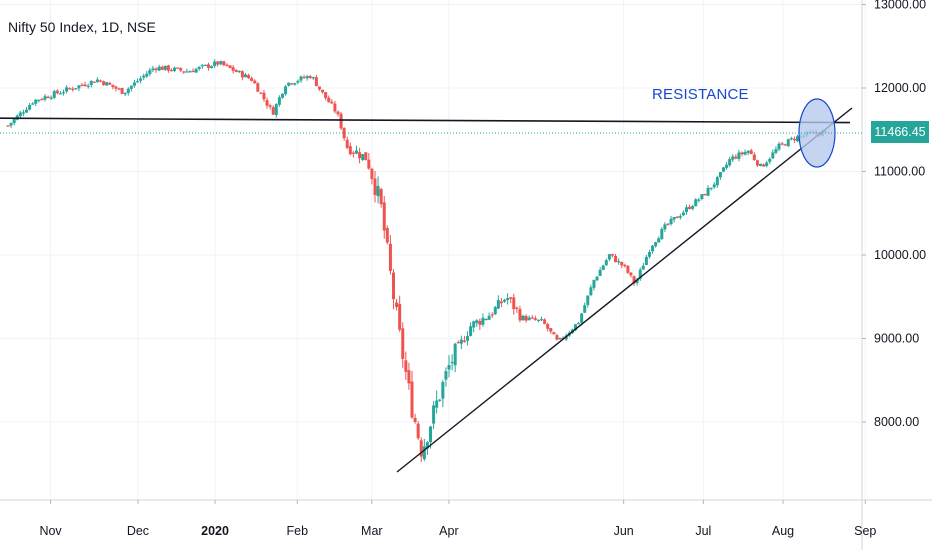  What do you see at coordinates (900, 88) in the screenshot?
I see `y-tick-label: 12000.00` at bounding box center [900, 88].